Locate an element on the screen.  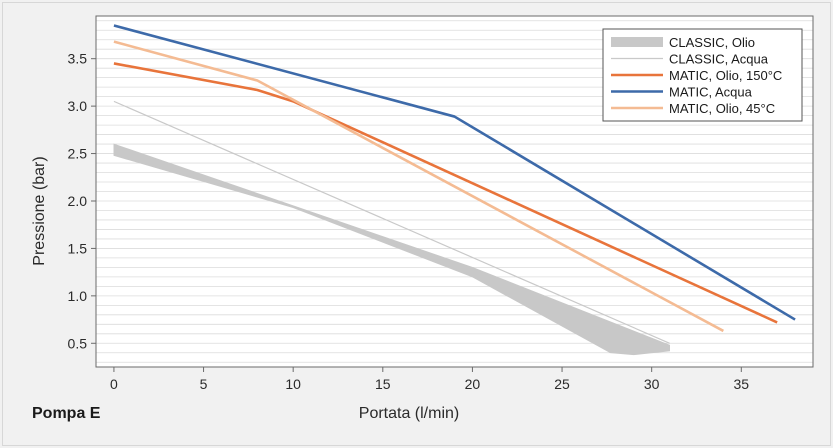
y-axis-ticks: 0.5 1.0 1.5 2.0 2.5 3.0 3.5 is located at coordinates (82, 201).